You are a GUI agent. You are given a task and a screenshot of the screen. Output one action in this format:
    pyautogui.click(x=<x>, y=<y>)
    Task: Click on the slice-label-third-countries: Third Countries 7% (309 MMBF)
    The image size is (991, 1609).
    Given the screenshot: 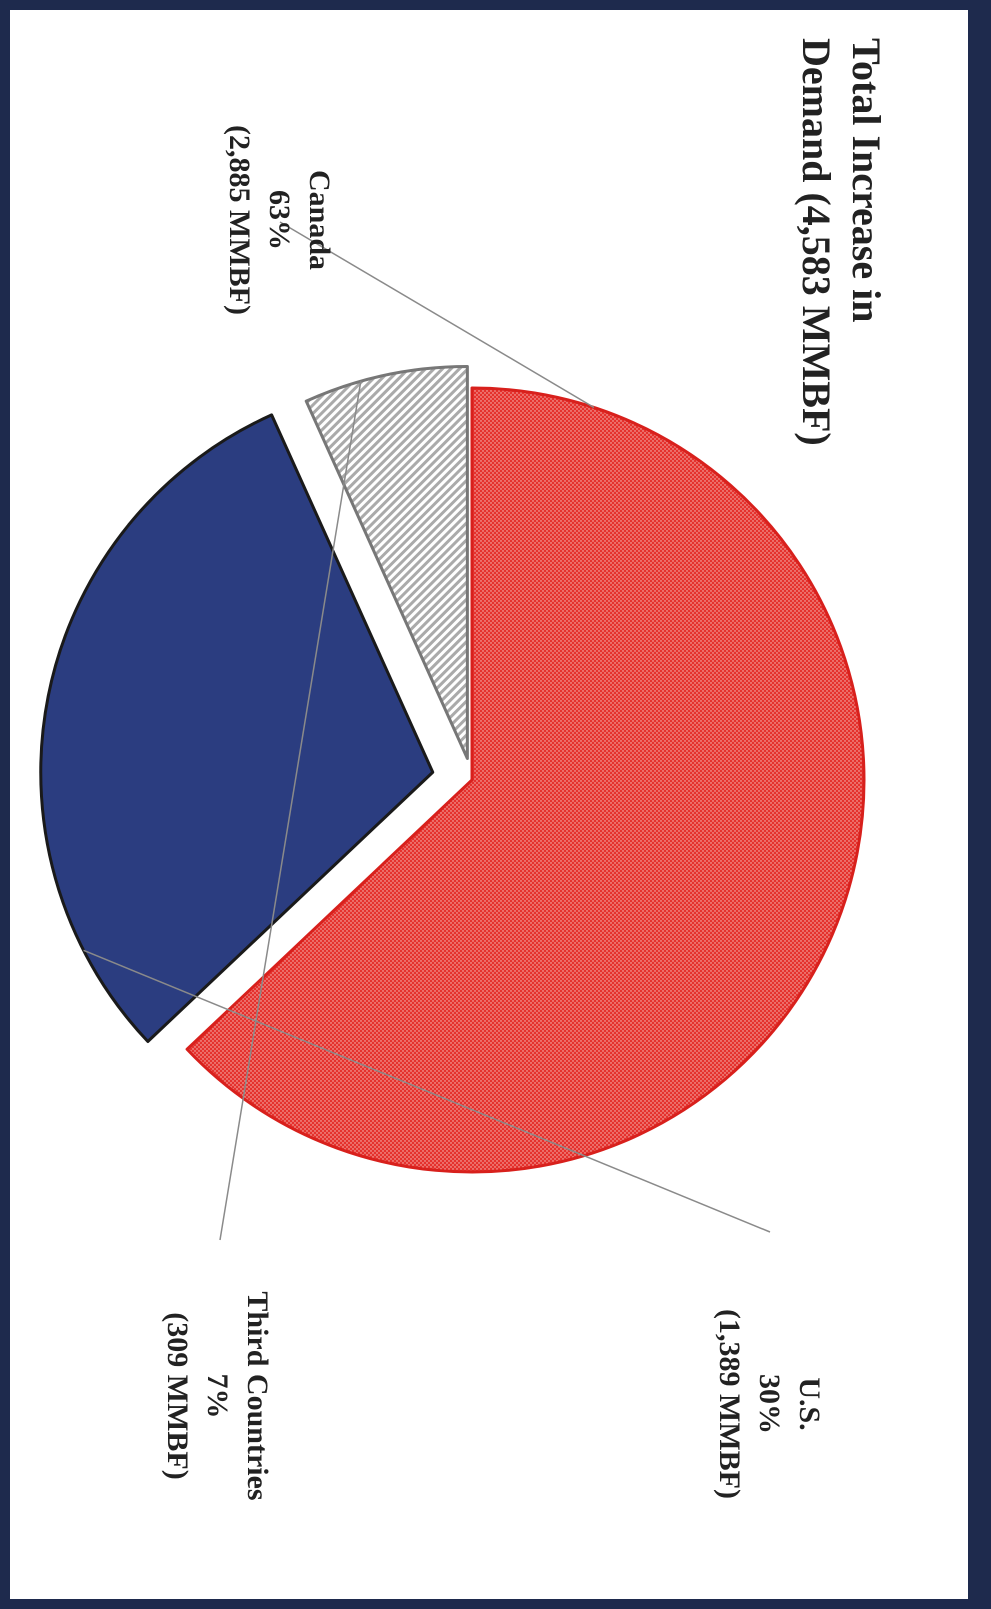 What is the action you would take?
    pyautogui.click(x=217, y=1395)
    